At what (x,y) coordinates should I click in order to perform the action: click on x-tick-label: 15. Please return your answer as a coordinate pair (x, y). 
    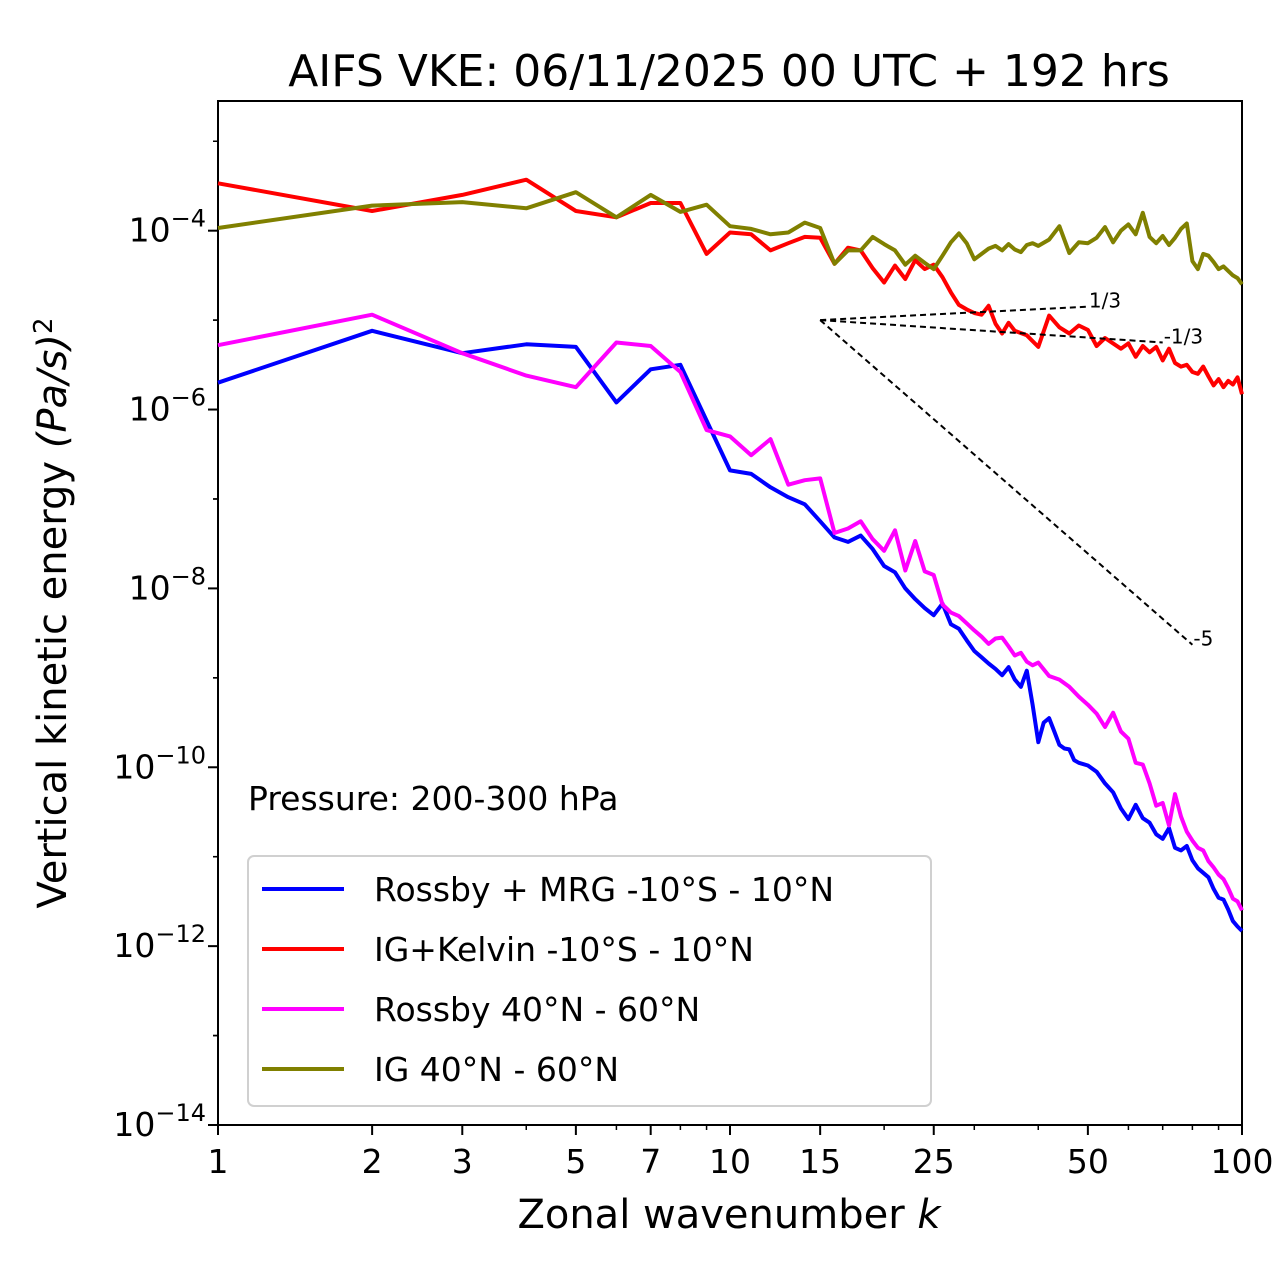
    Looking at the image, I should click on (820, 1161).